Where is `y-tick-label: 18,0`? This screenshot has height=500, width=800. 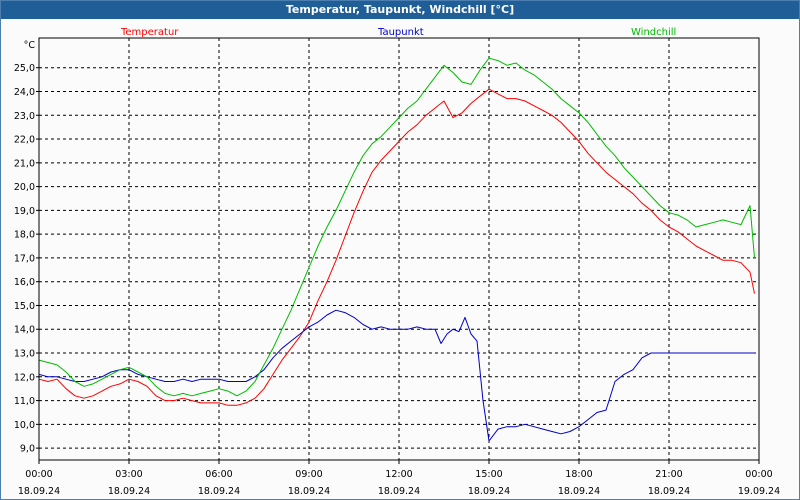
y-tick-label: 18,0 is located at coordinates (24, 235).